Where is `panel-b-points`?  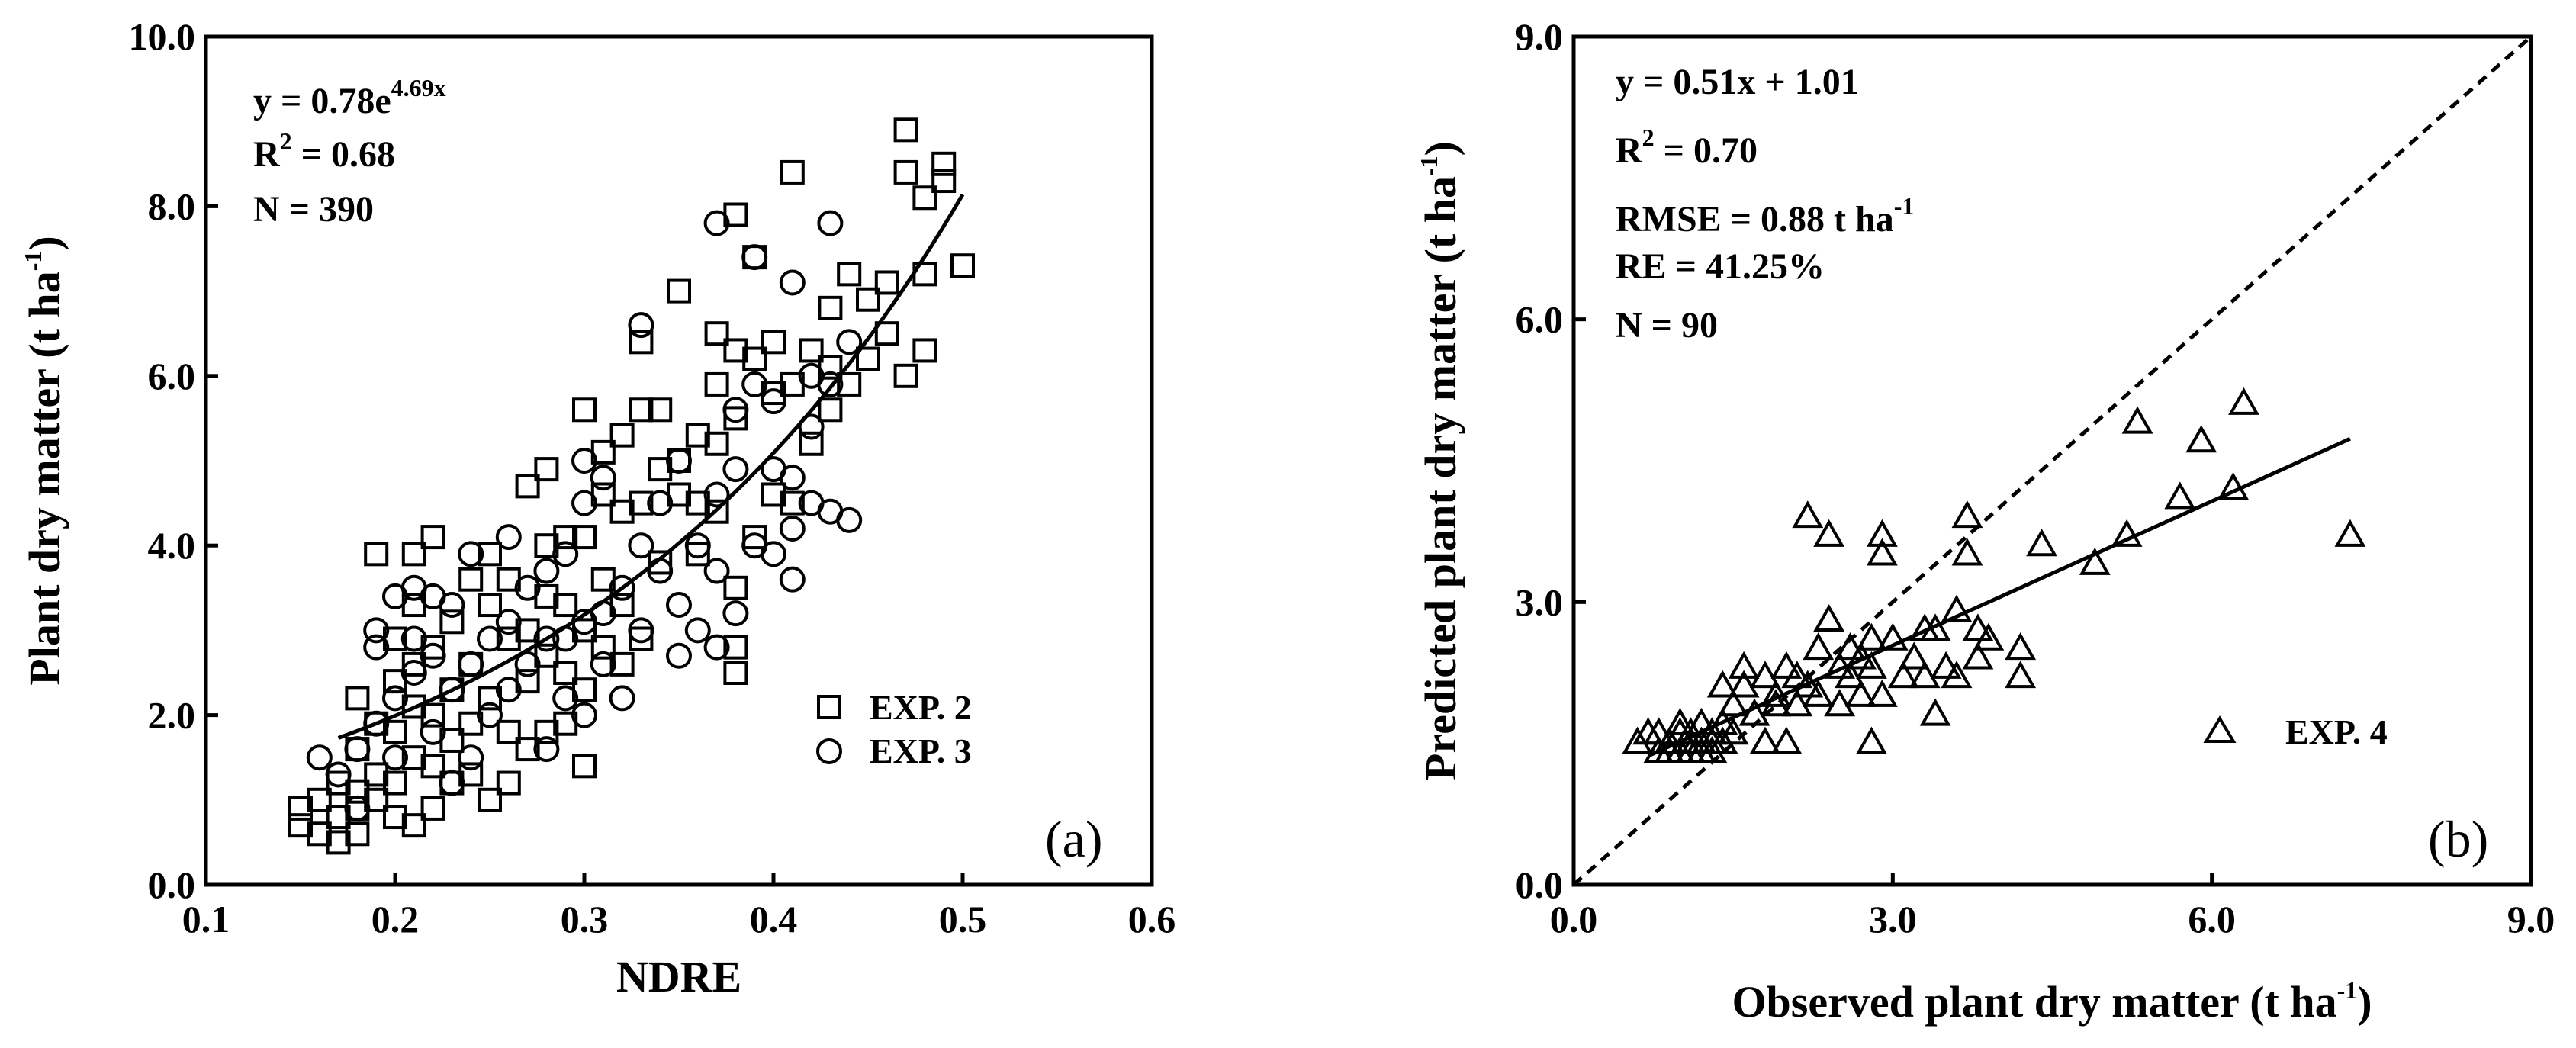 panel-b-points is located at coordinates (1994, 575).